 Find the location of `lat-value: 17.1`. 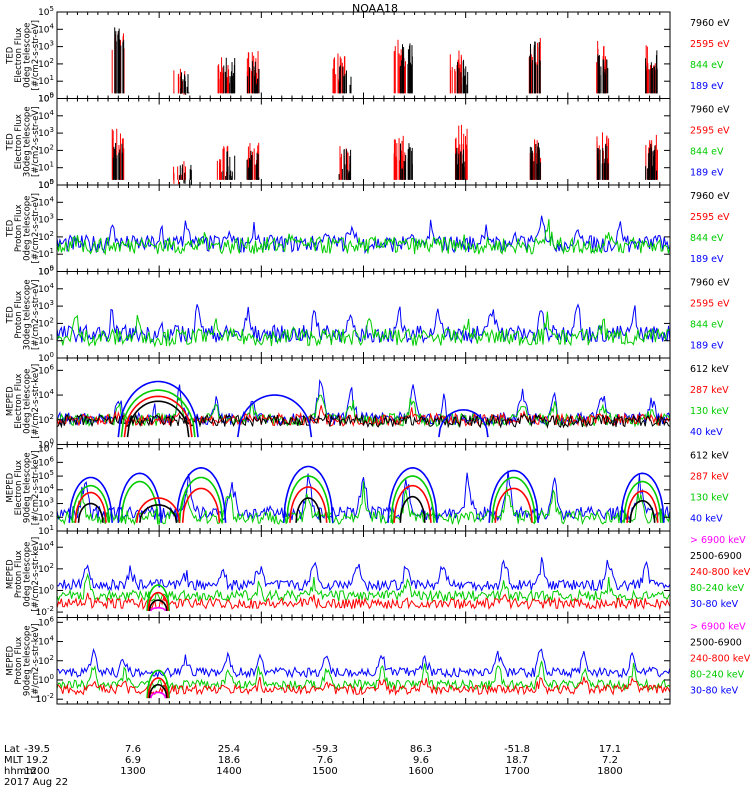

lat-value: 17.1 is located at coordinates (610, 749).